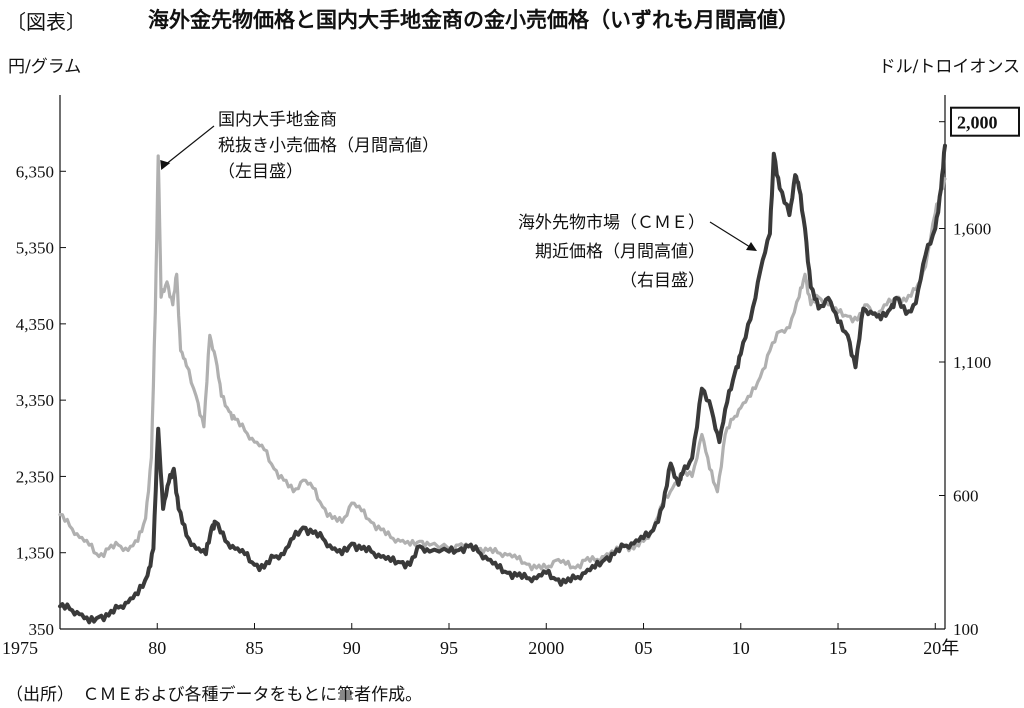  Describe the element at coordinates (977, 123) in the screenshot. I see `right-tick-label: 2,000` at that location.